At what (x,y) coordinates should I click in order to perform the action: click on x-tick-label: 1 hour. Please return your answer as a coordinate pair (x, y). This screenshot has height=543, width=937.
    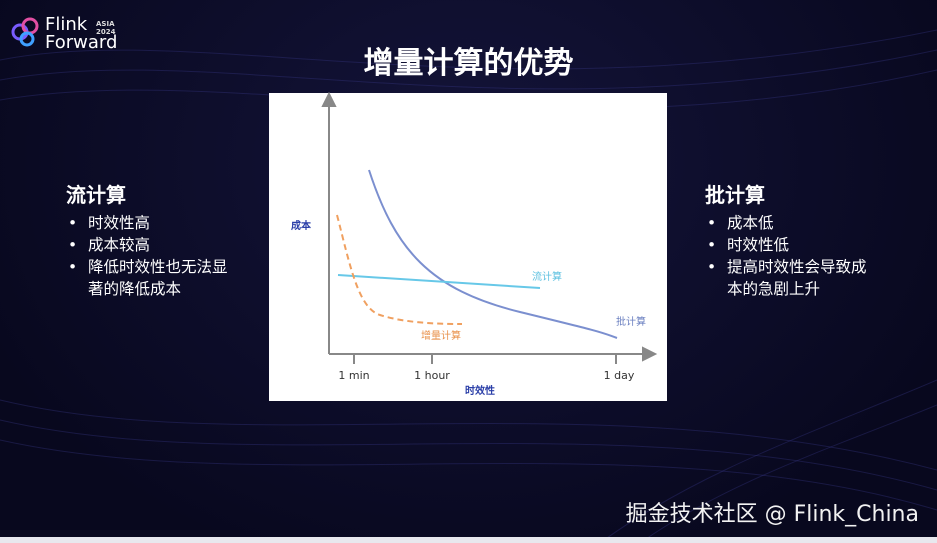
    Looking at the image, I should click on (432, 375).